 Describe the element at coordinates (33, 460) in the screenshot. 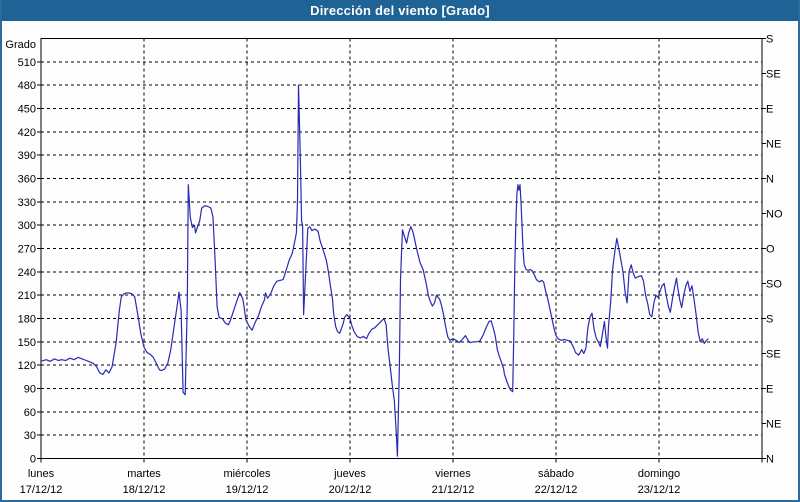

I see `y-tick-label: 0` at that location.